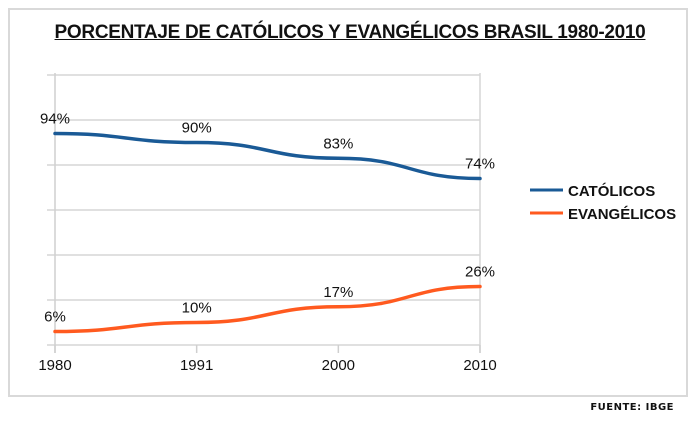  I want to click on legend-label: CATÓLICOS, so click(611, 191).